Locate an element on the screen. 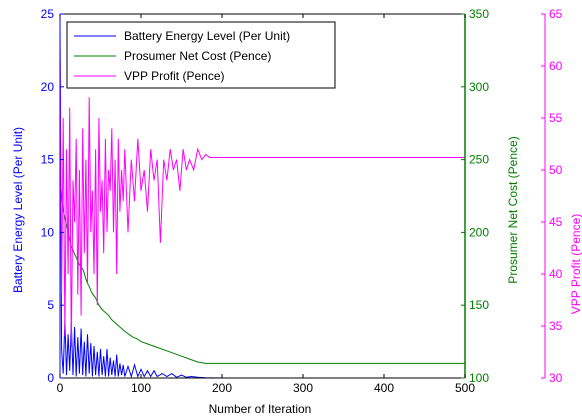  legend-label-vpp: VPP Profit (Pence) is located at coordinates (174, 76).